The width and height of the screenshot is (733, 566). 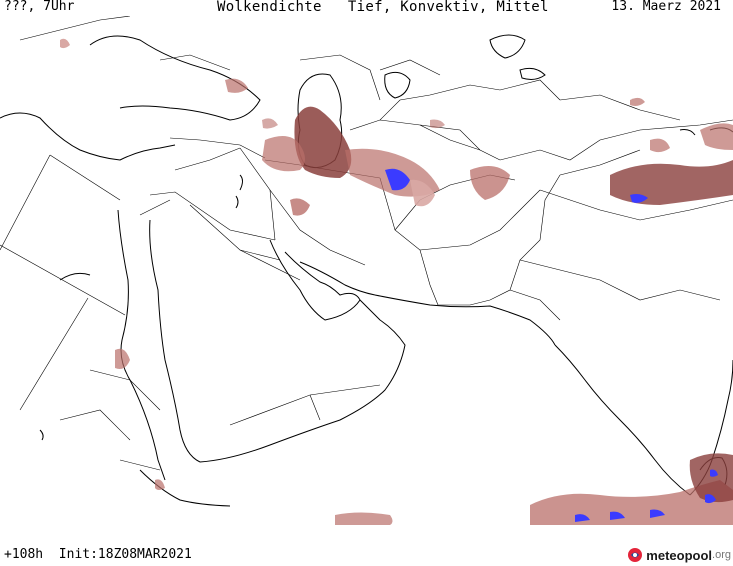 What do you see at coordinates (39, 7) in the screenshot?
I see `header-time-label: ???, 7Uhr` at bounding box center [39, 7].